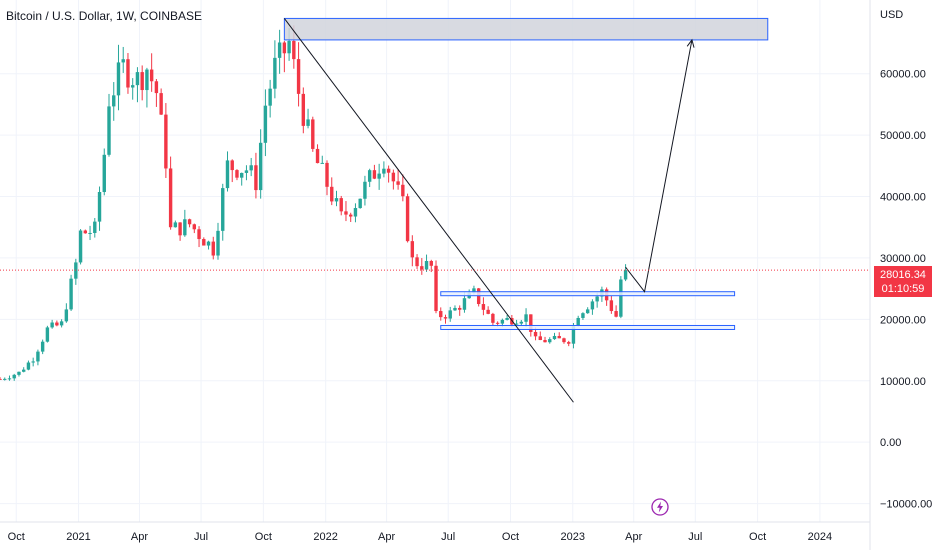 The width and height of the screenshot is (932, 550). What do you see at coordinates (903, 136) in the screenshot?
I see `price-tick-label: 50000.00` at bounding box center [903, 136].